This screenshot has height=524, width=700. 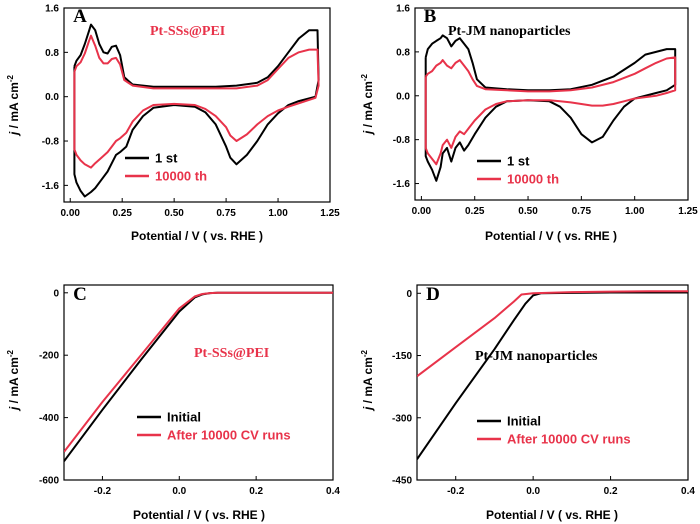 I want to click on y-tick-label: -450, so click(x=402, y=481).